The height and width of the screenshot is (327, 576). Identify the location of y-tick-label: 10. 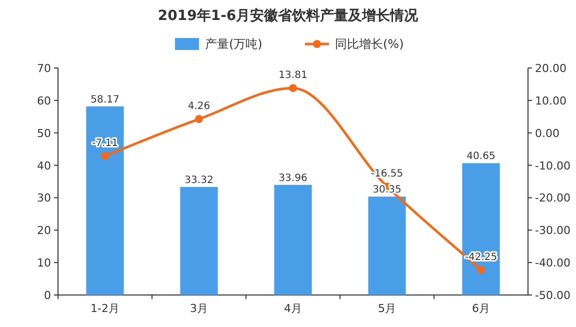
(44, 263).